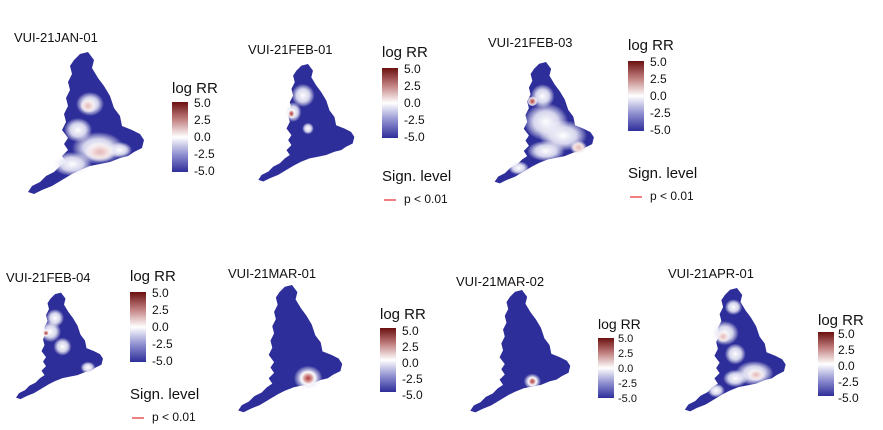  What do you see at coordinates (530, 42) in the screenshot?
I see `panel-title: VUI-21FEB-03` at bounding box center [530, 42].